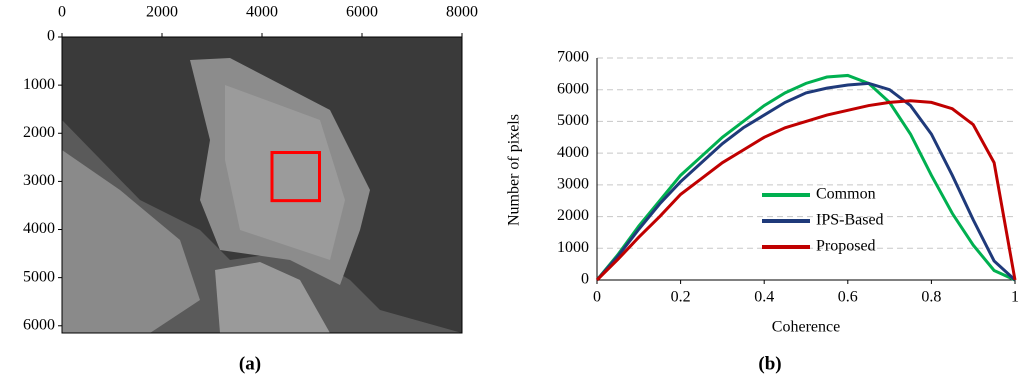 Image resolution: width=1024 pixels, height=382 pixels. I want to click on x-tick-label: 0.4, so click(764, 297).